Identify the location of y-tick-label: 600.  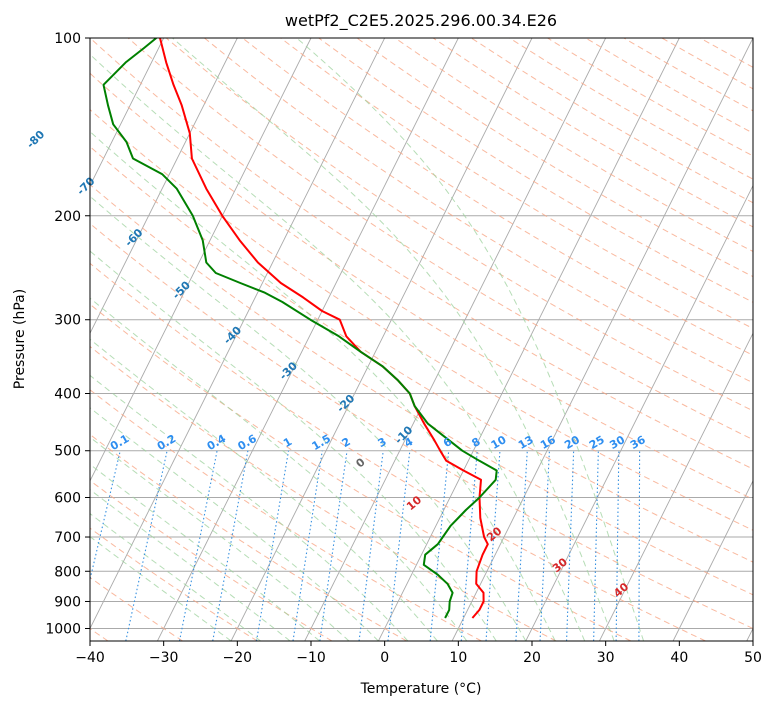
(67, 498).